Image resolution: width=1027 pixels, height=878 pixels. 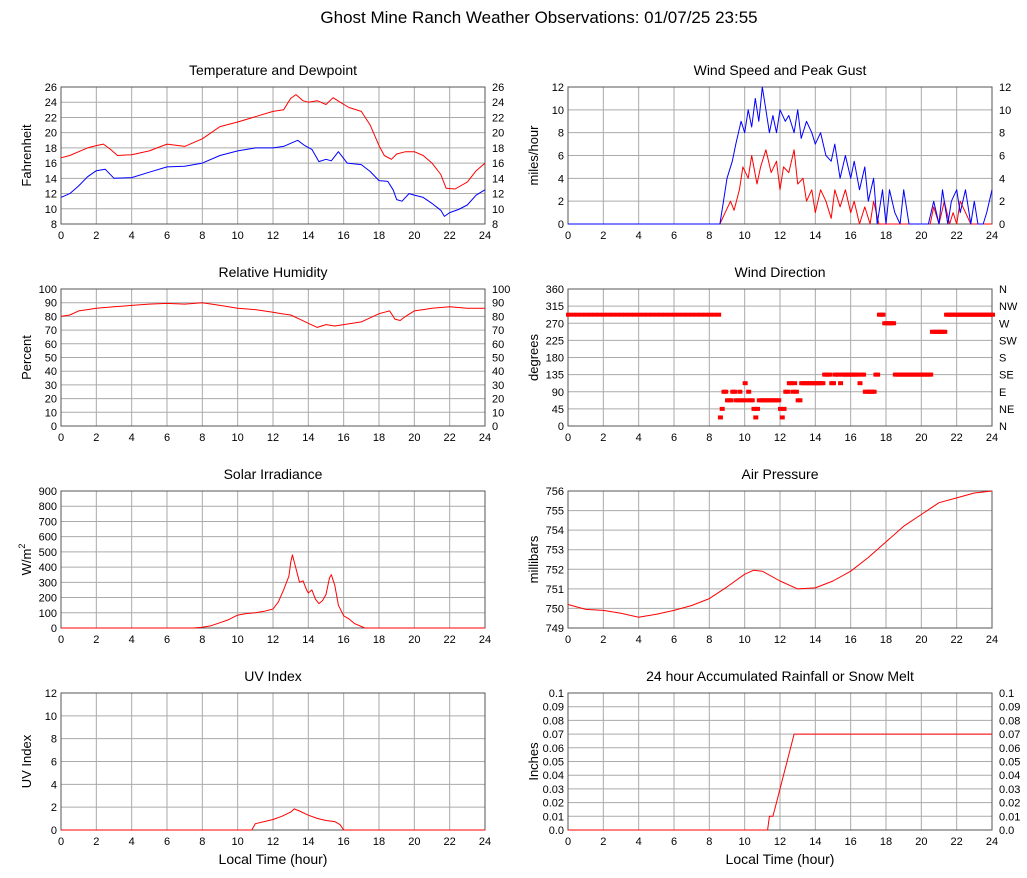 What do you see at coordinates (555, 492) in the screenshot?
I see `y-tick-label: 756` at bounding box center [555, 492].